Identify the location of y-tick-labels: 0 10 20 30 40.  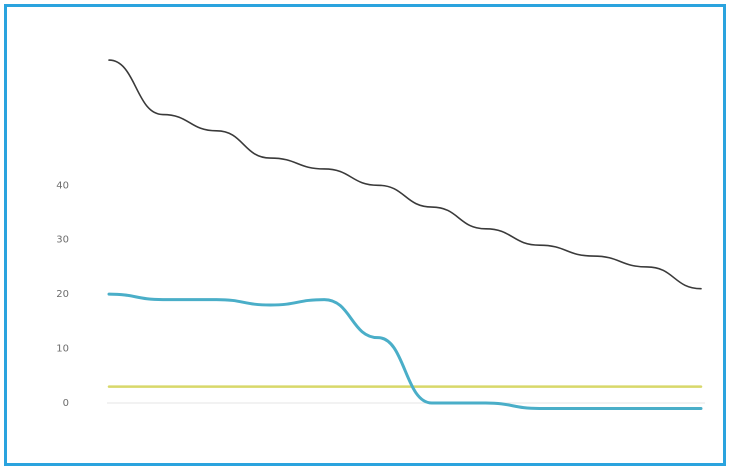
(62, 294).